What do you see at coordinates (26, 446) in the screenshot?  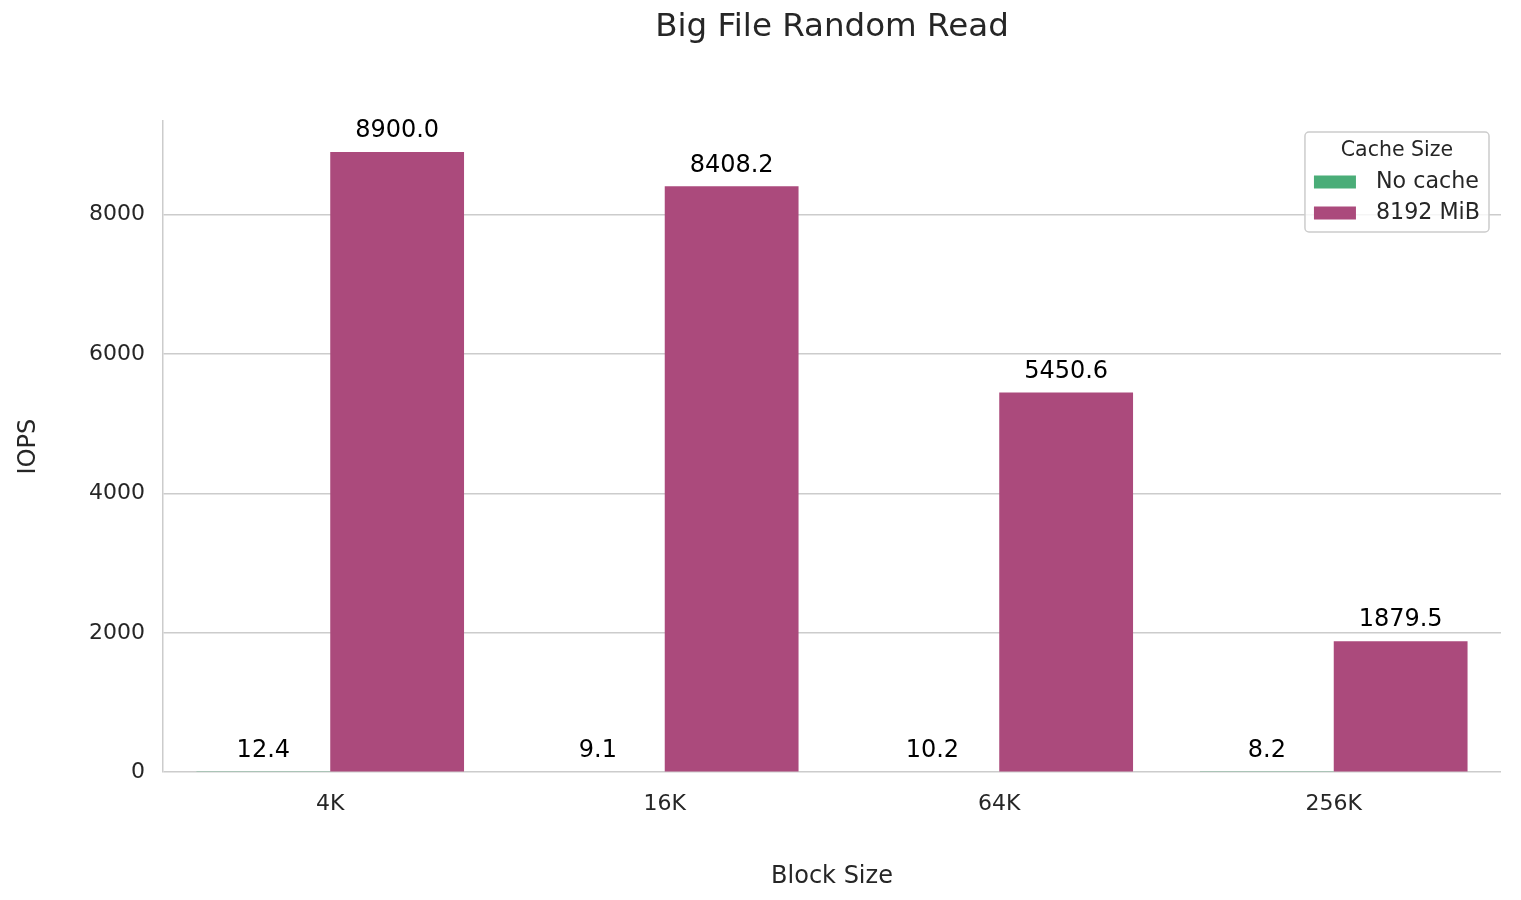 I see `y-axis-title: IOPS` at bounding box center [26, 446].